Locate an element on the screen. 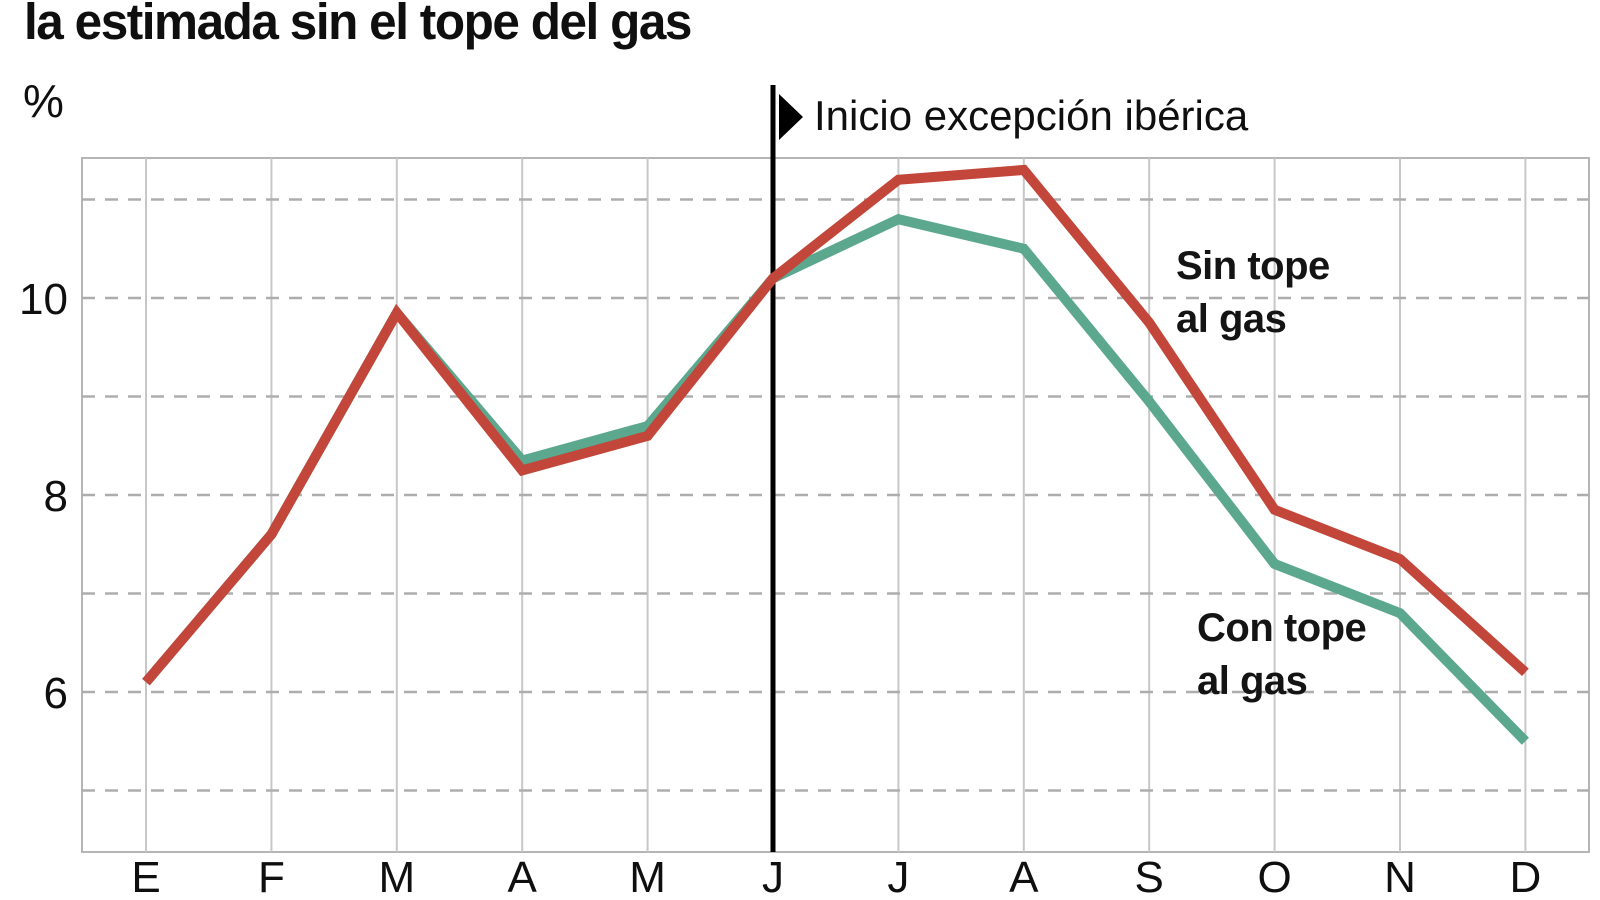 The height and width of the screenshot is (900, 1600). series-label-sin-tope-line2: al gas is located at coordinates (1231, 319).